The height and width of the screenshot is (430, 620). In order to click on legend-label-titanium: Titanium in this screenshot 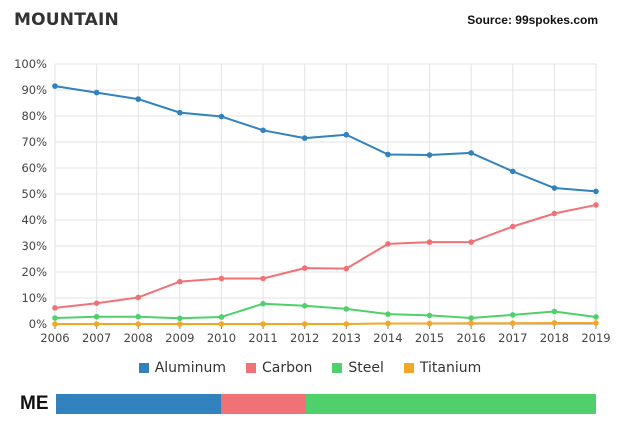, I will do `click(450, 368)`.